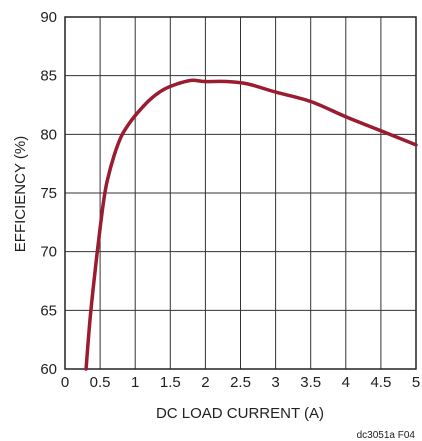 This screenshot has width=422, height=441. Describe the element at coordinates (386, 435) in the screenshot. I see `figure-id-note: dc3051a F04` at that location.